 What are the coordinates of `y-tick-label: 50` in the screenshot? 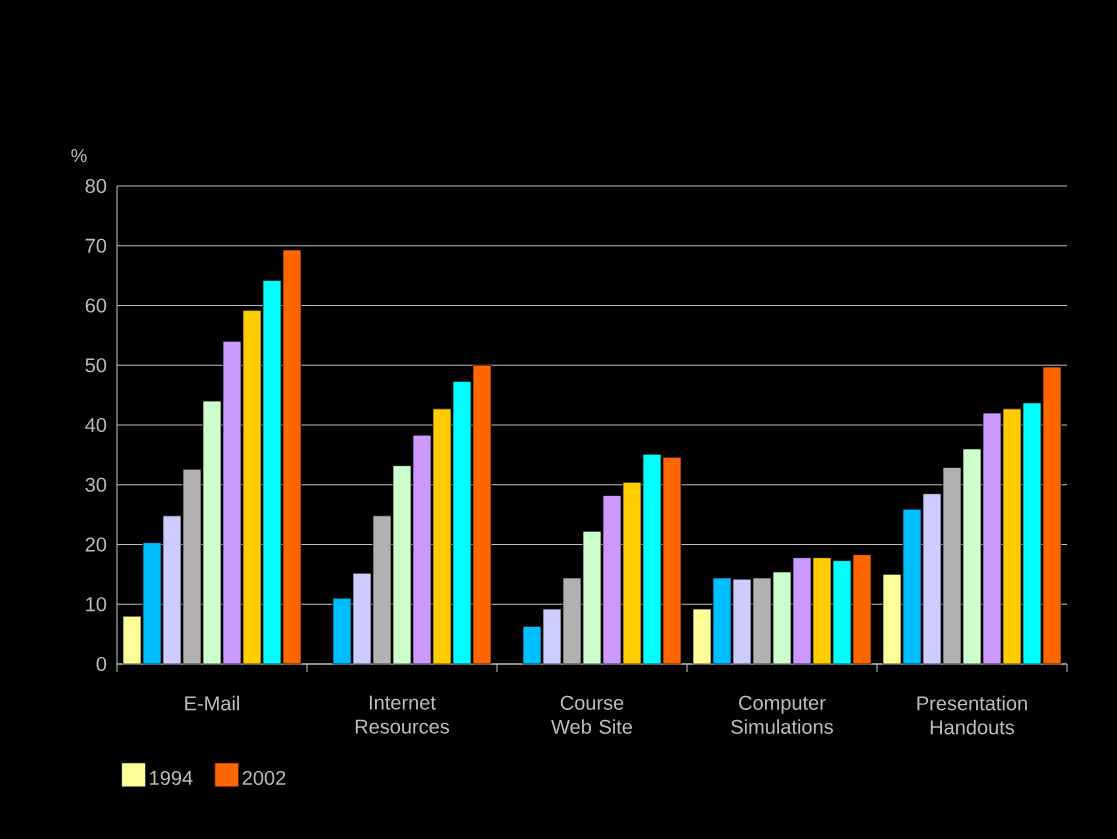 It's located at (96, 365).